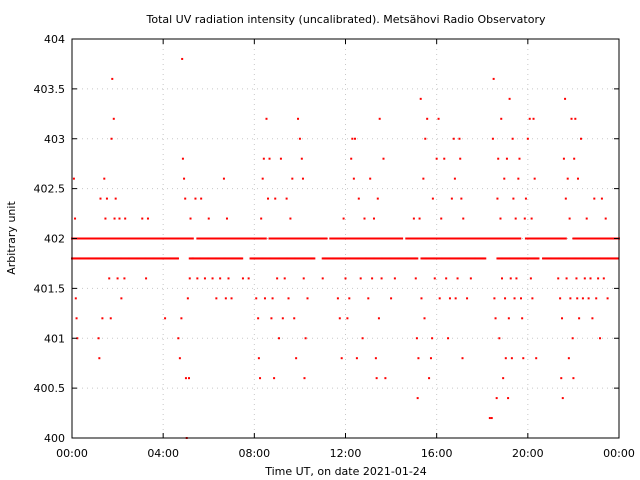  I want to click on y-tick-label: 404, so click(54, 39).